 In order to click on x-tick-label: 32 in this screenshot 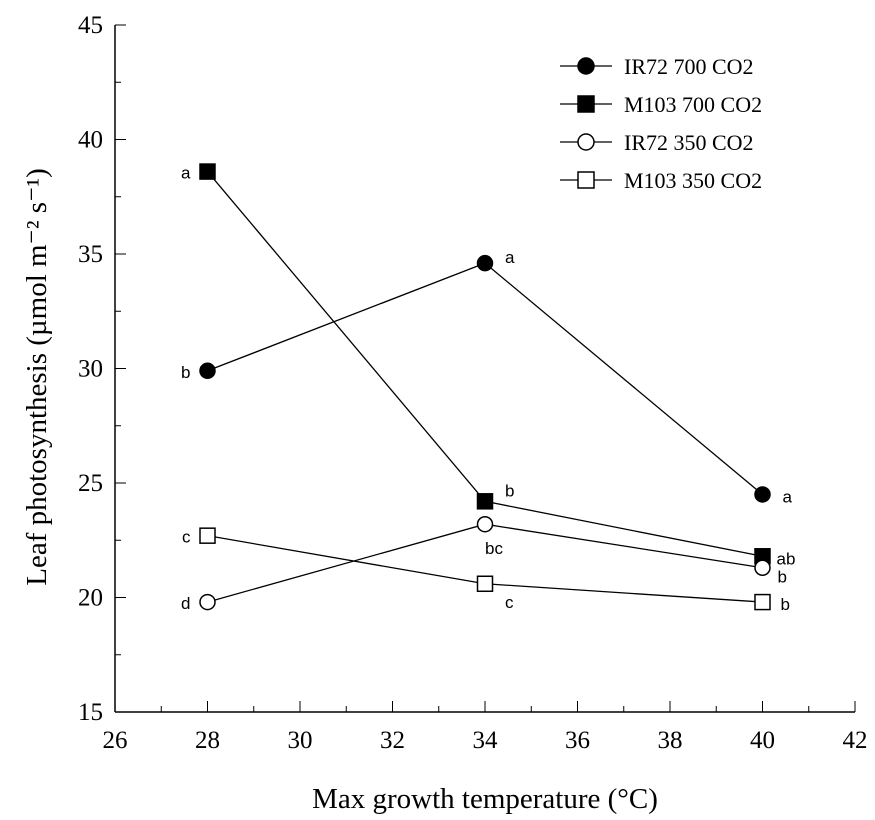, I will do `click(392, 740)`.